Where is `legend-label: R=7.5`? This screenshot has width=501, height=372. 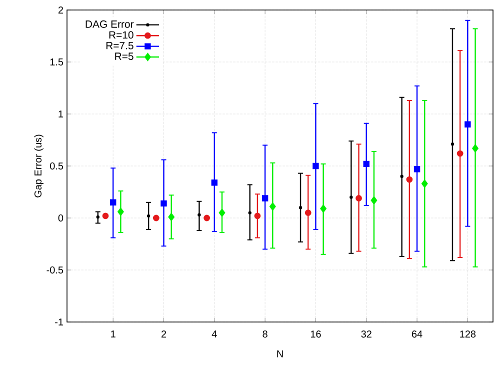 legend-label: R=7.5 is located at coordinates (120, 46).